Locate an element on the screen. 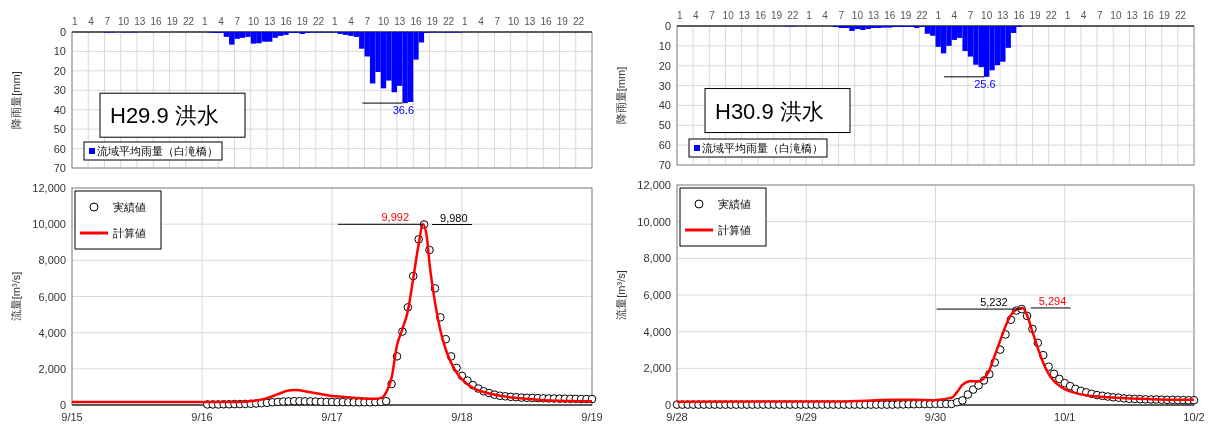  y-tick-label: 70 is located at coordinates (59, 168).